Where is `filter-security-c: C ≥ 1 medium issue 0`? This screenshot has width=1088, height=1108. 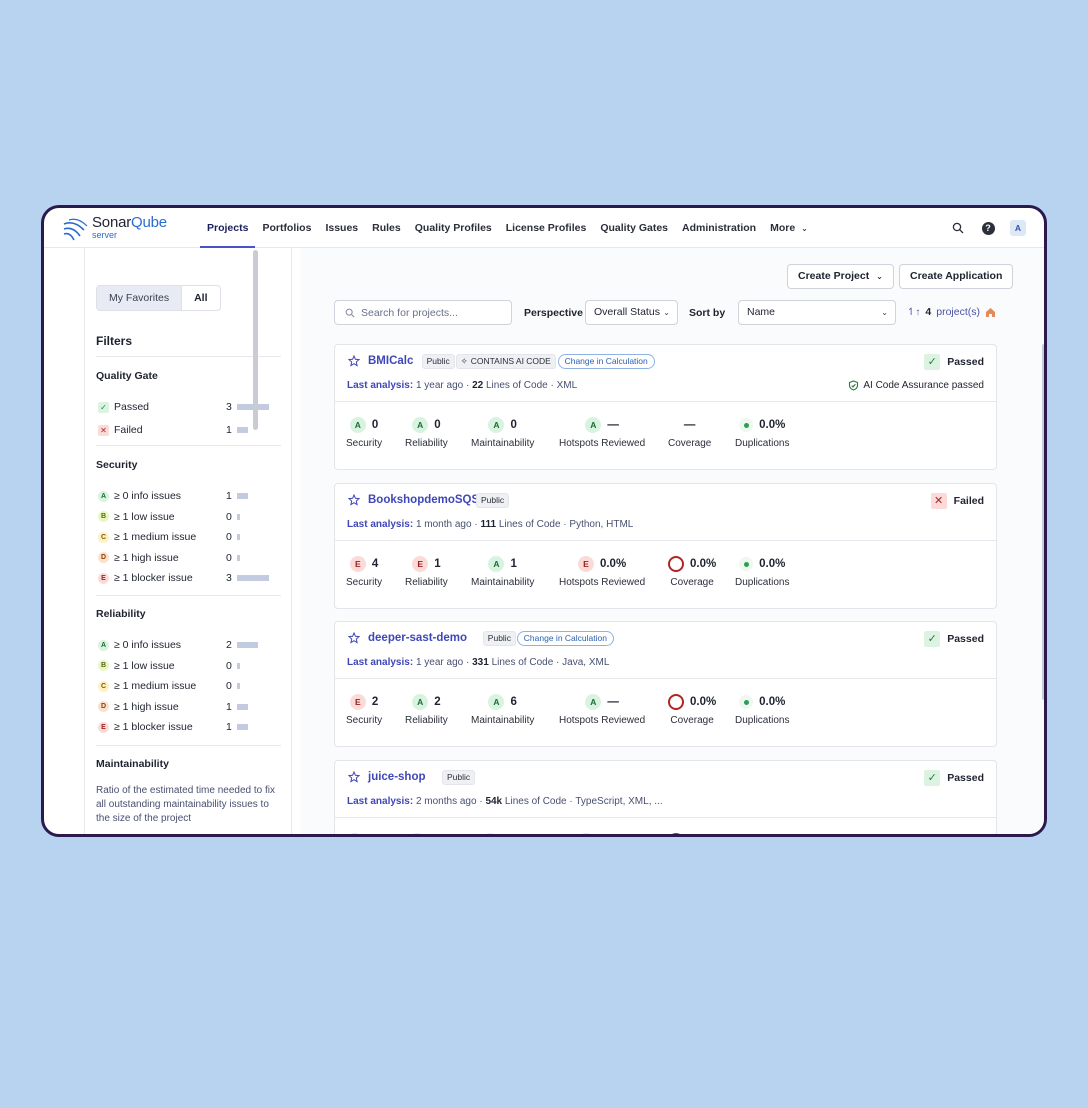 filter-security-c: C ≥ 1 medium issue 0 is located at coordinates (188, 537).